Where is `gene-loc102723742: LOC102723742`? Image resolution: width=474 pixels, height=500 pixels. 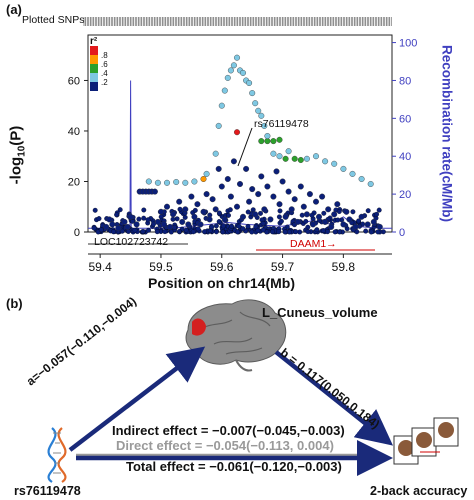
gene-loc102723742: LOC102723742 is located at coordinates (131, 242).